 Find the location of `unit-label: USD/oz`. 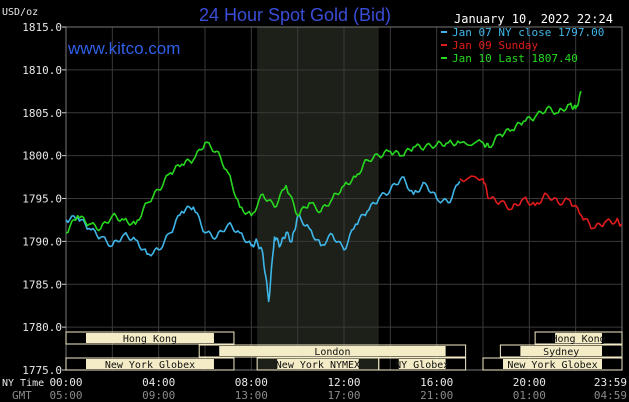

unit-label: USD/oz is located at coordinates (20, 12).